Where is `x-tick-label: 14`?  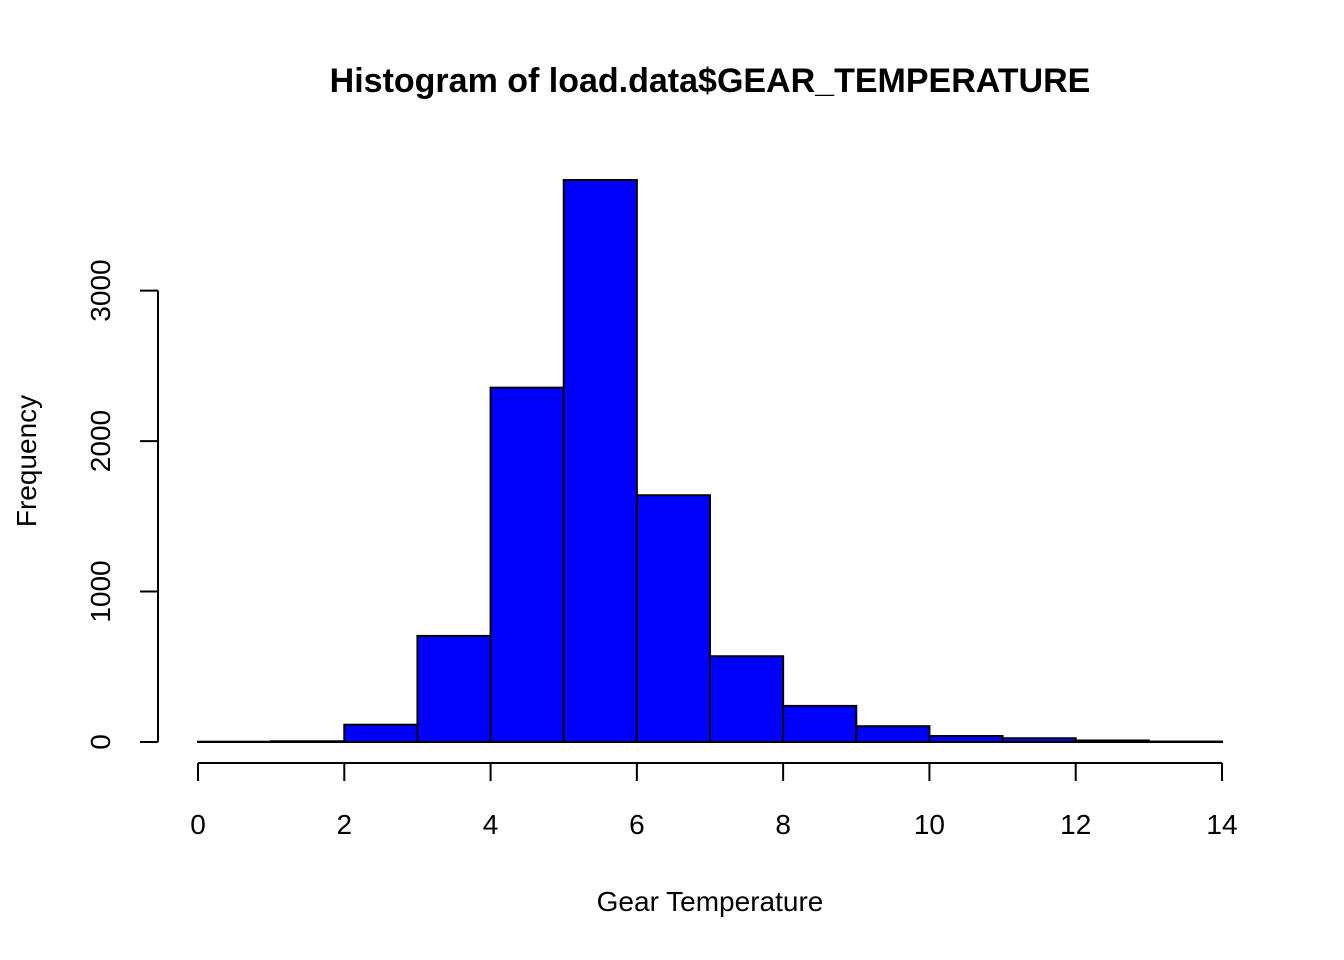 x-tick-label: 14 is located at coordinates (1221, 824).